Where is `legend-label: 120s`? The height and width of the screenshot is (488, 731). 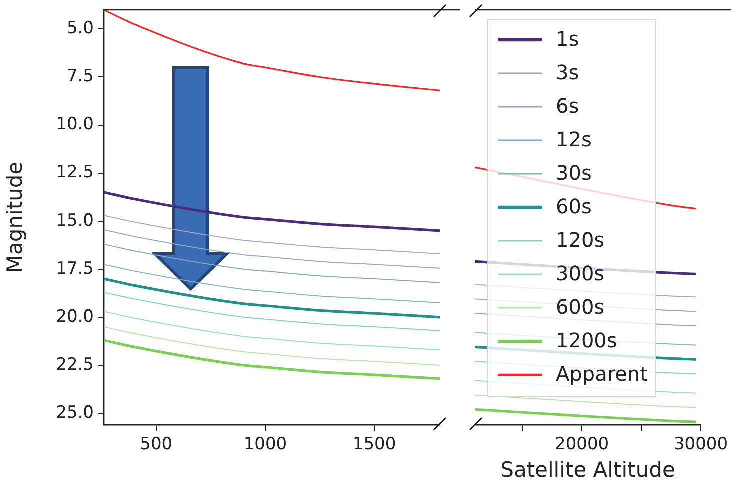
legend-label: 120s is located at coordinates (580, 240).